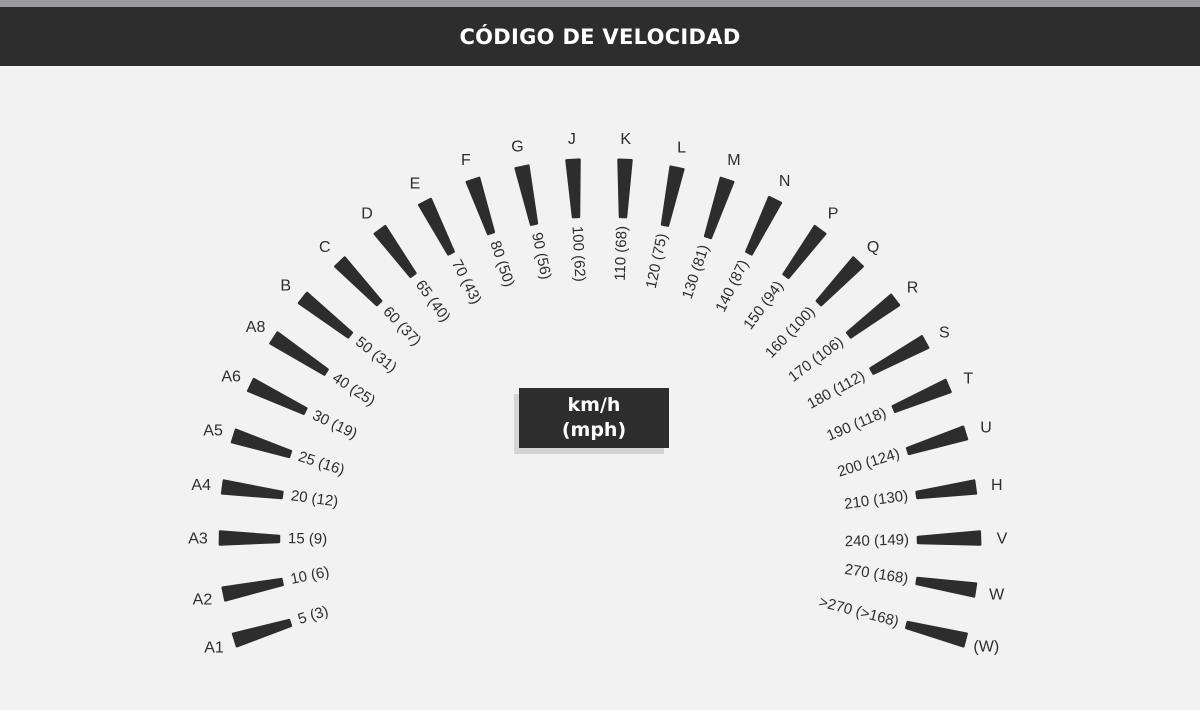  I want to click on rating-a4: A4 20 (12), so click(265, 493).